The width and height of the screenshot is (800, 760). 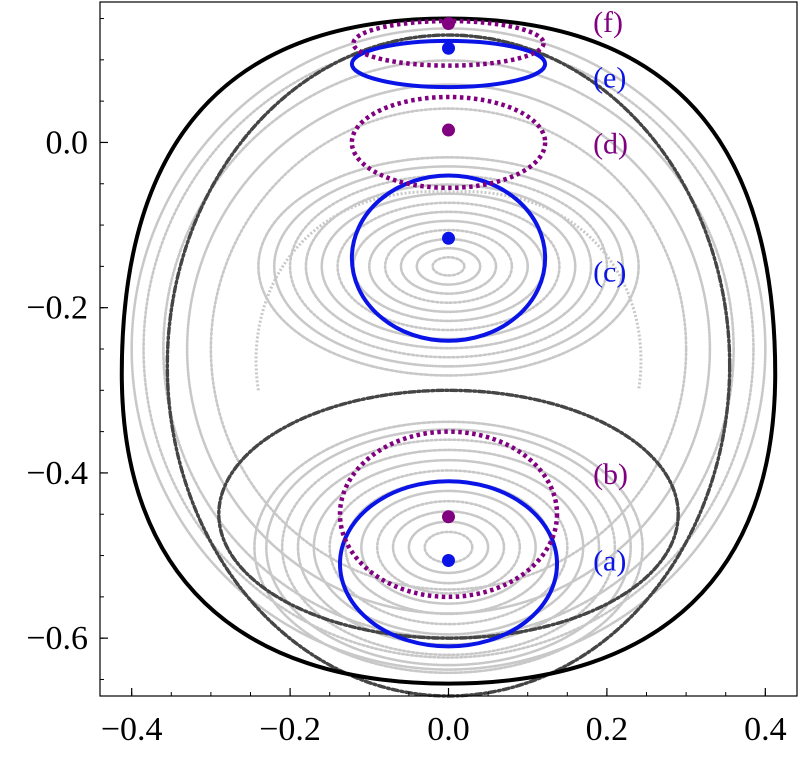 I want to click on x-tick-label: −0.4, so click(x=132, y=729).